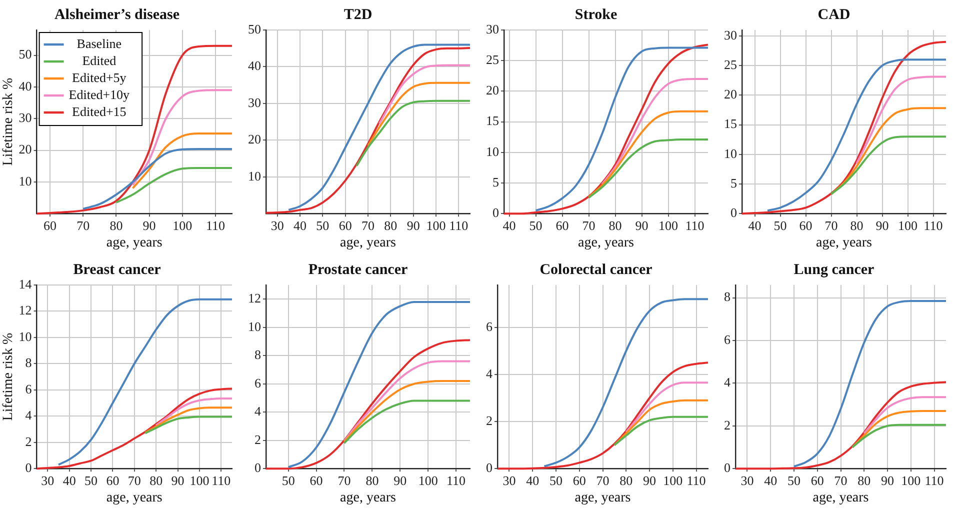  Describe the element at coordinates (8, 122) in the screenshot. I see `y-axis-title: Lifetime risk %` at that location.